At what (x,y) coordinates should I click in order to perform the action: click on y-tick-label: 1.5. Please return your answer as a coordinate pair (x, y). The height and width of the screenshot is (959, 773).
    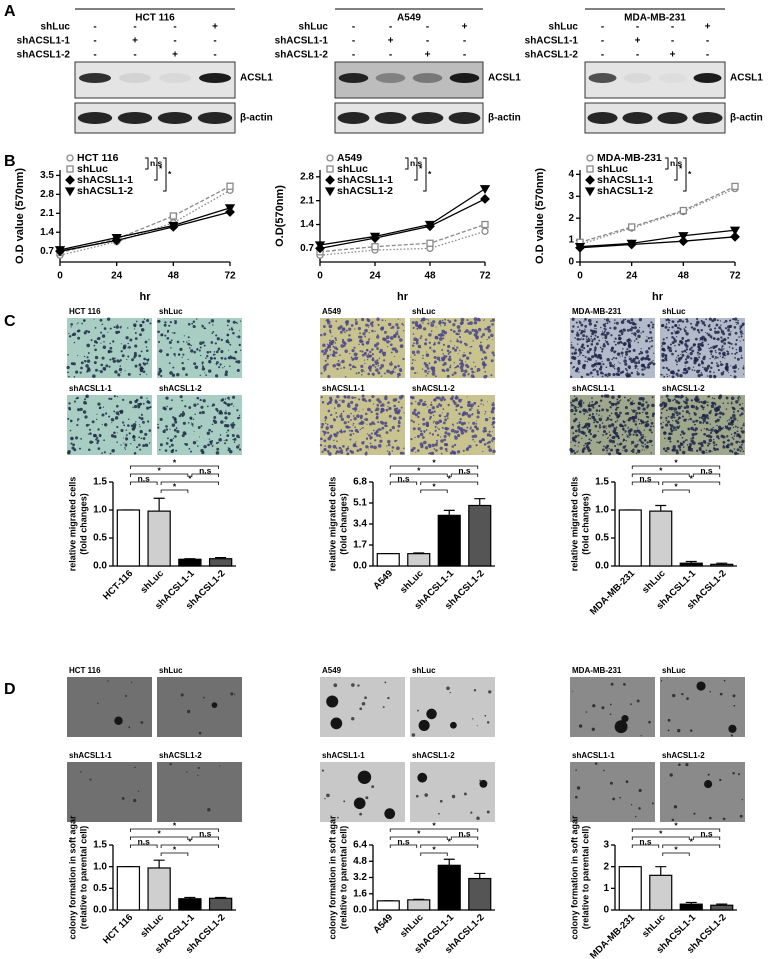
    Looking at the image, I should click on (100, 845).